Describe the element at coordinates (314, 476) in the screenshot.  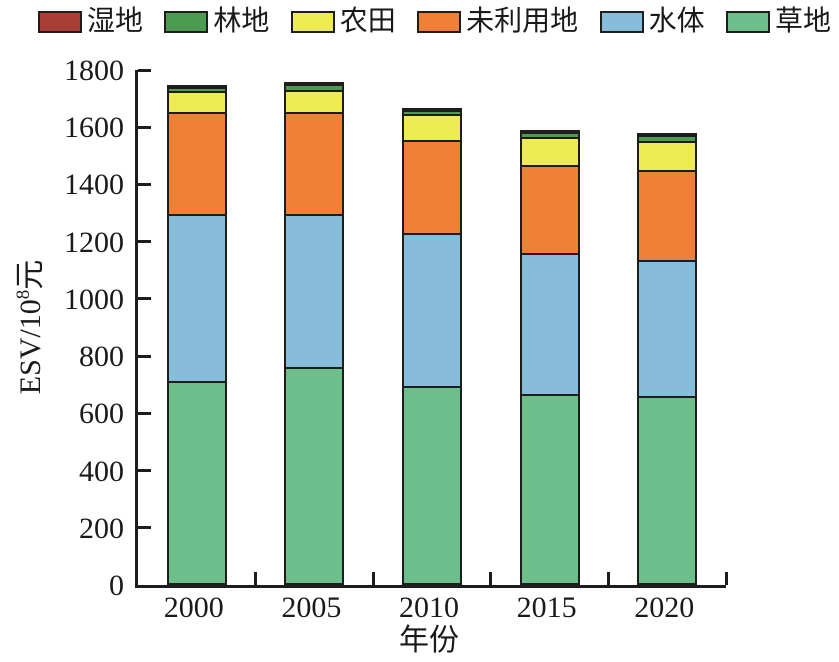
I see `bar-segment-2005-草地` at that location.